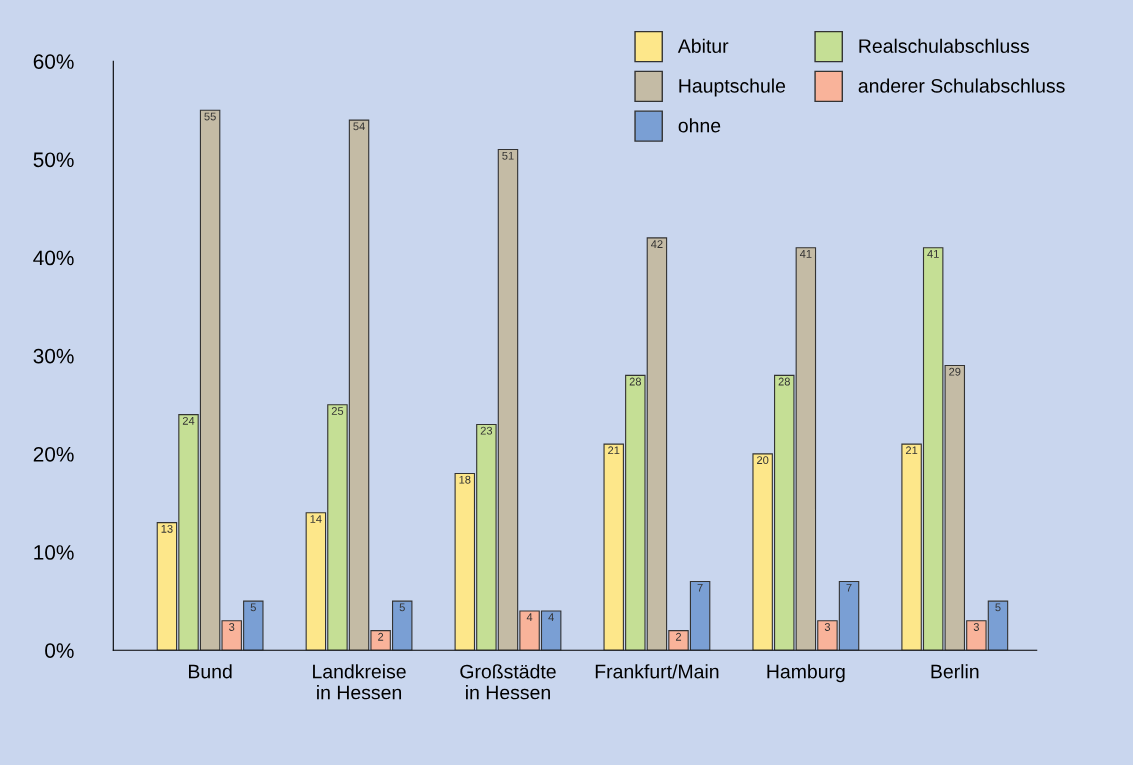 The height and width of the screenshot is (765, 1133). I want to click on data-label: 42, so click(656, 244).